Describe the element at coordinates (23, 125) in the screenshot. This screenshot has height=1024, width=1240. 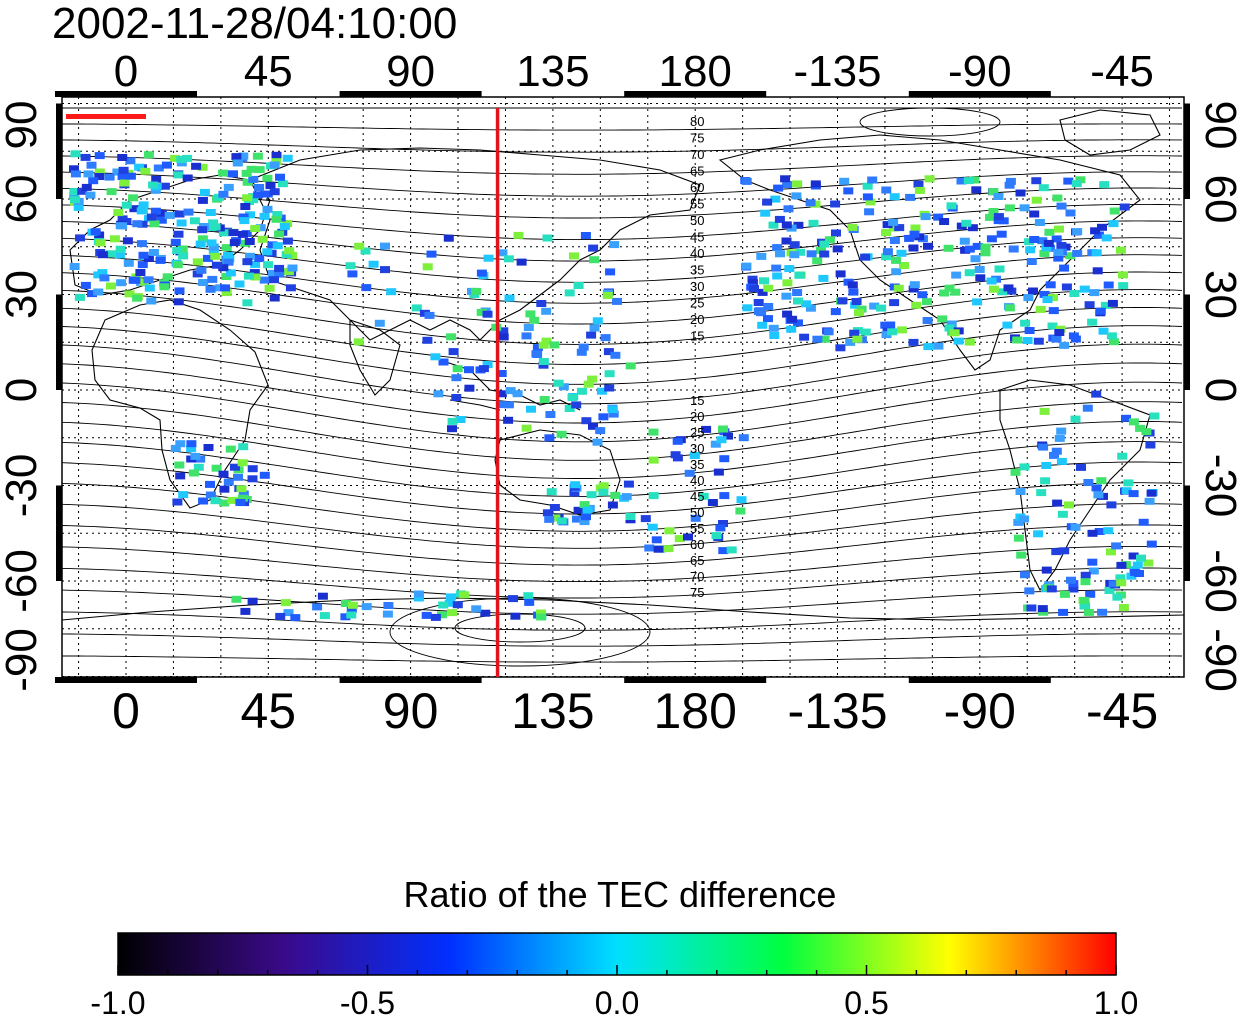
I see `lat-tick-label-left: 90` at that location.